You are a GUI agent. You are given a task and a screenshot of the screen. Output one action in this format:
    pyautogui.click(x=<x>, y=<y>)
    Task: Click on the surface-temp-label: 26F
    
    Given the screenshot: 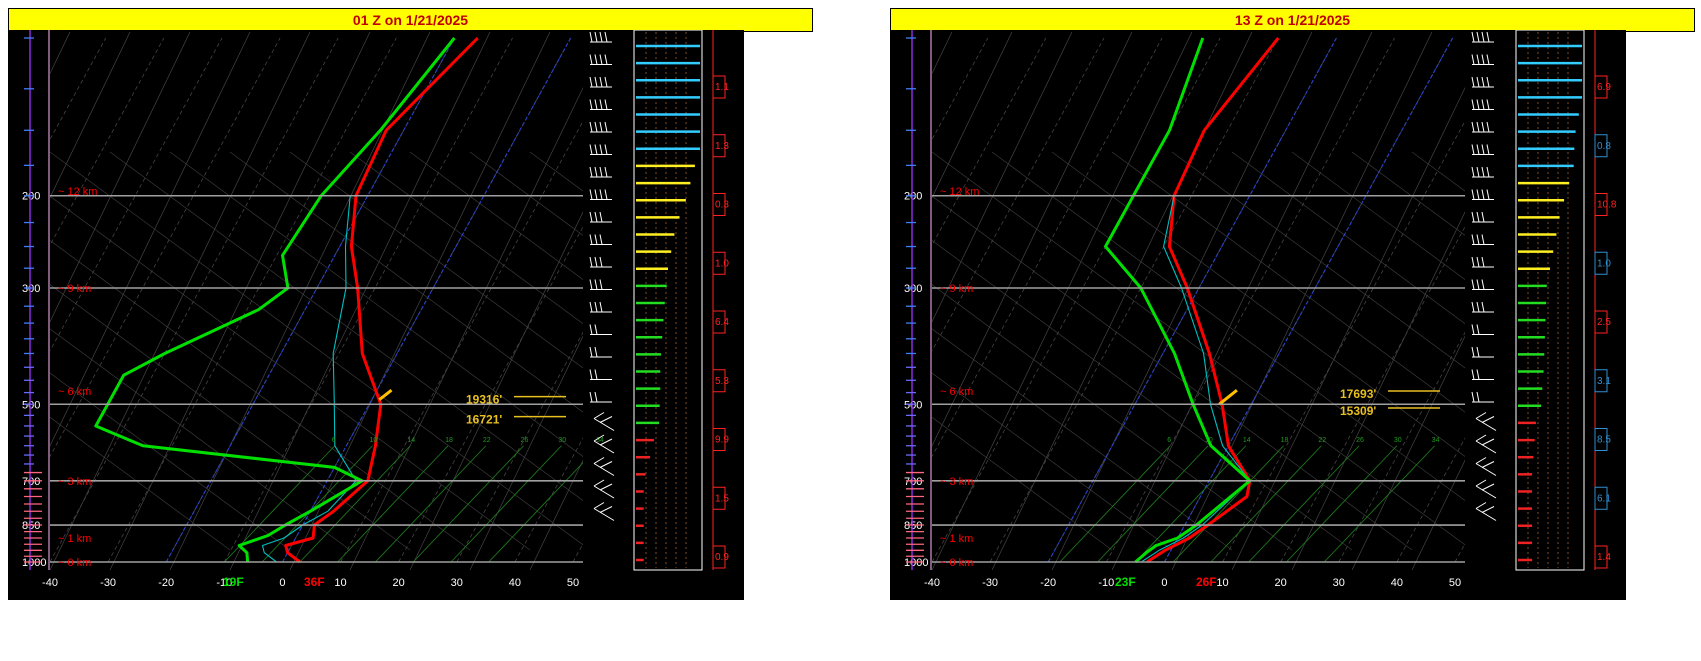 What is the action you would take?
    pyautogui.click(x=1206, y=582)
    